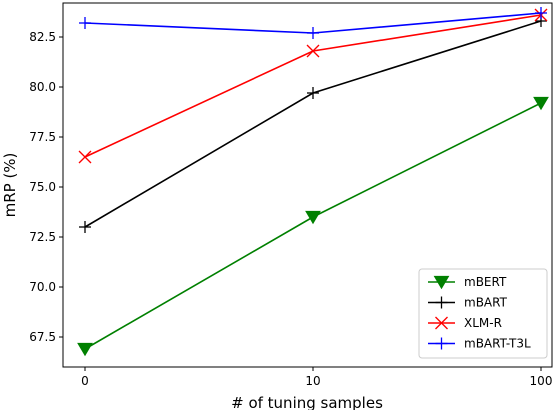 This screenshot has height=415, width=554. I want to click on y-tick-label-1: 70.0, so click(42, 287).